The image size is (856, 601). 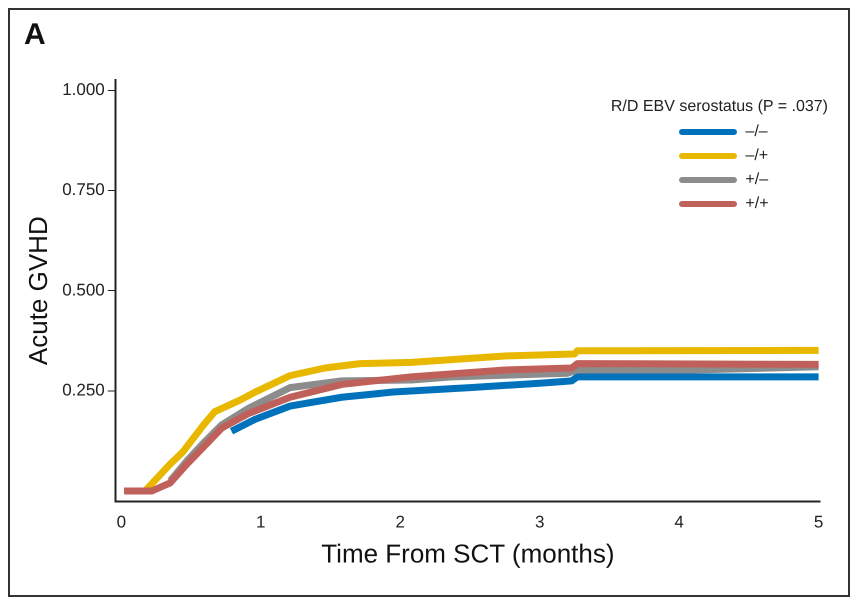 I want to click on y-axis-title: Acute GVHD, so click(x=37, y=291).